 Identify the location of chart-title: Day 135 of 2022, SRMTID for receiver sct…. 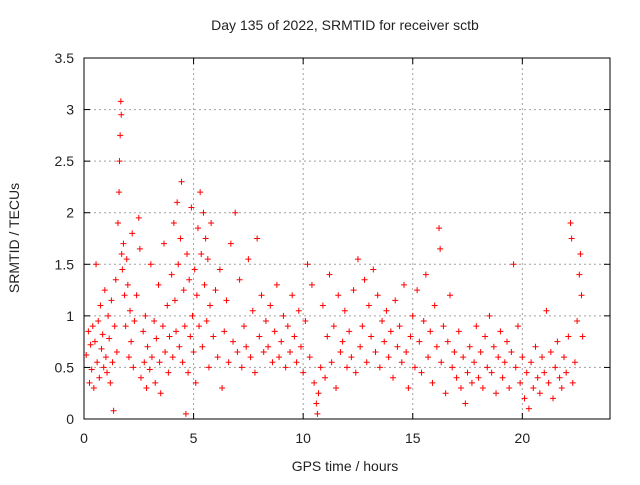
(345, 25).